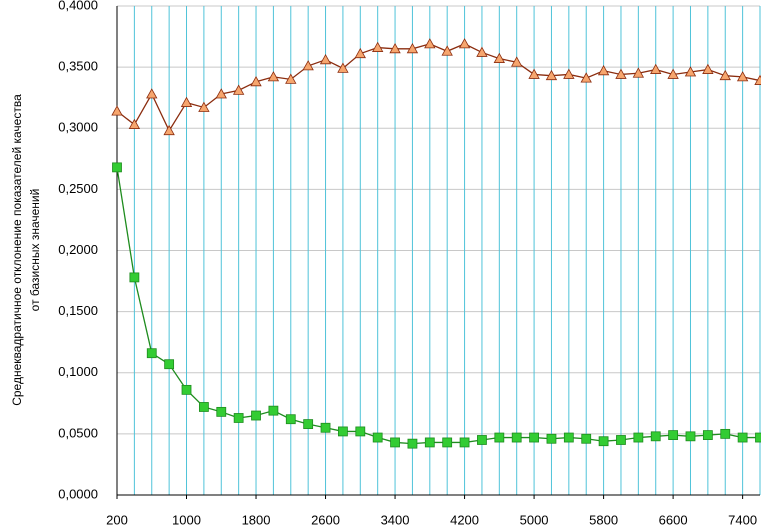 Image resolution: width=761 pixels, height=526 pixels. What do you see at coordinates (78, 127) in the screenshot?
I see `y-tick-label: 0,3000` at bounding box center [78, 127].